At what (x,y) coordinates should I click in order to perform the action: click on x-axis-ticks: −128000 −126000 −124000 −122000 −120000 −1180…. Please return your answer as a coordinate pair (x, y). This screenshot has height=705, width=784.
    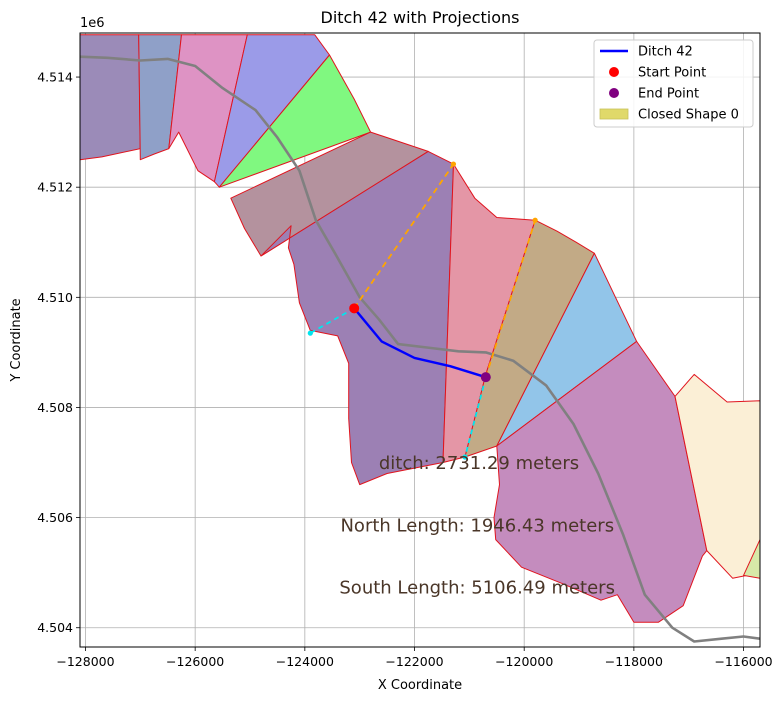
    Looking at the image, I should click on (414, 658).